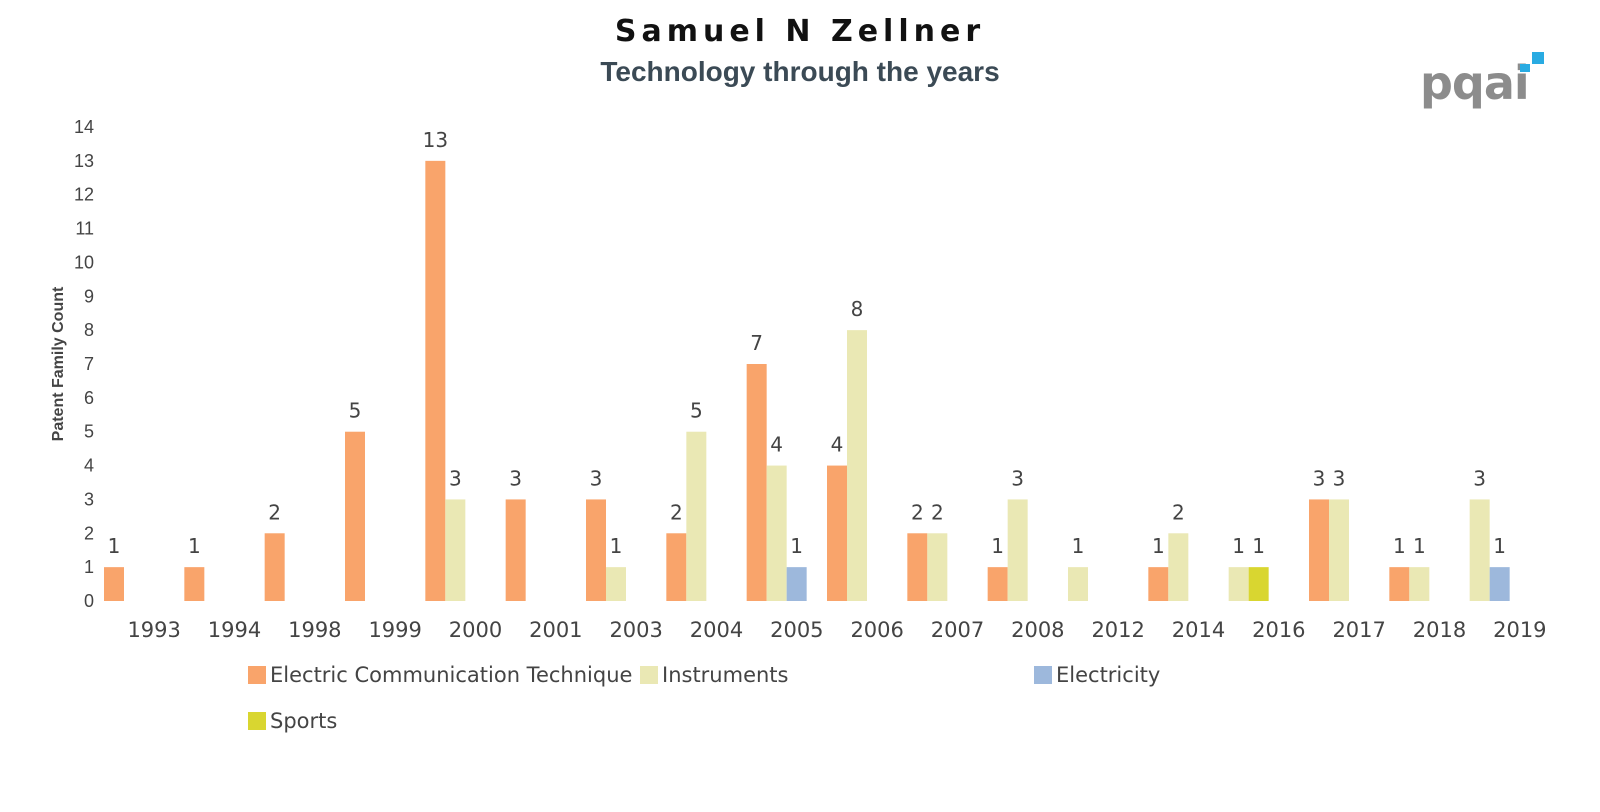  Describe the element at coordinates (857, 465) in the screenshot. I see `bar-instruments-2006` at that location.